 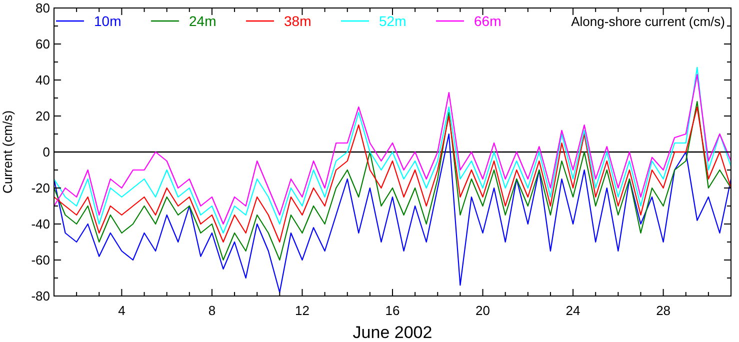 I want to click on y-axis-title: Current (cm/s), so click(x=7, y=152).